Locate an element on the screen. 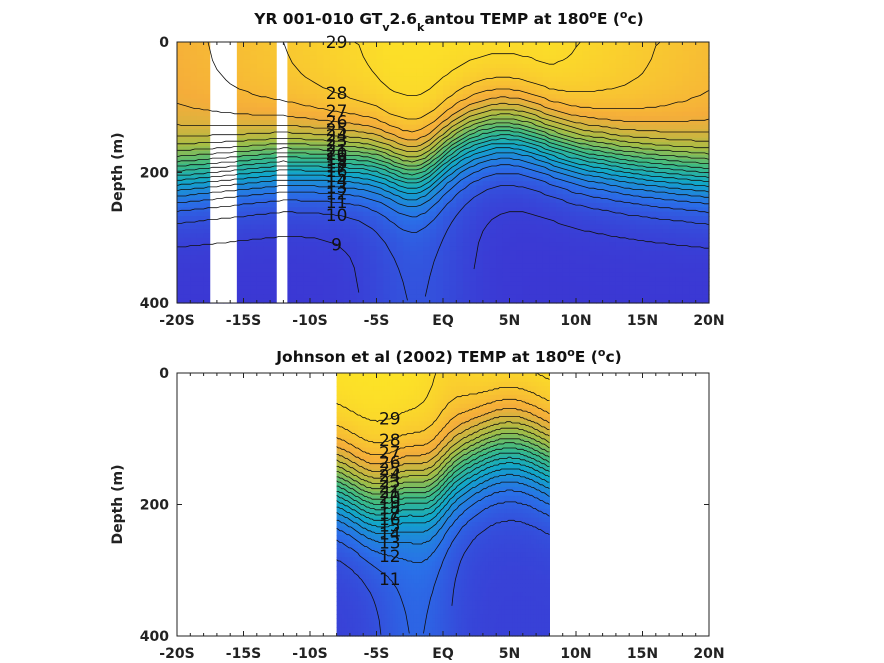 Image resolution: width=884 pixels, height=663 pixels. x-tick-label: -10S is located at coordinates (309, 321).